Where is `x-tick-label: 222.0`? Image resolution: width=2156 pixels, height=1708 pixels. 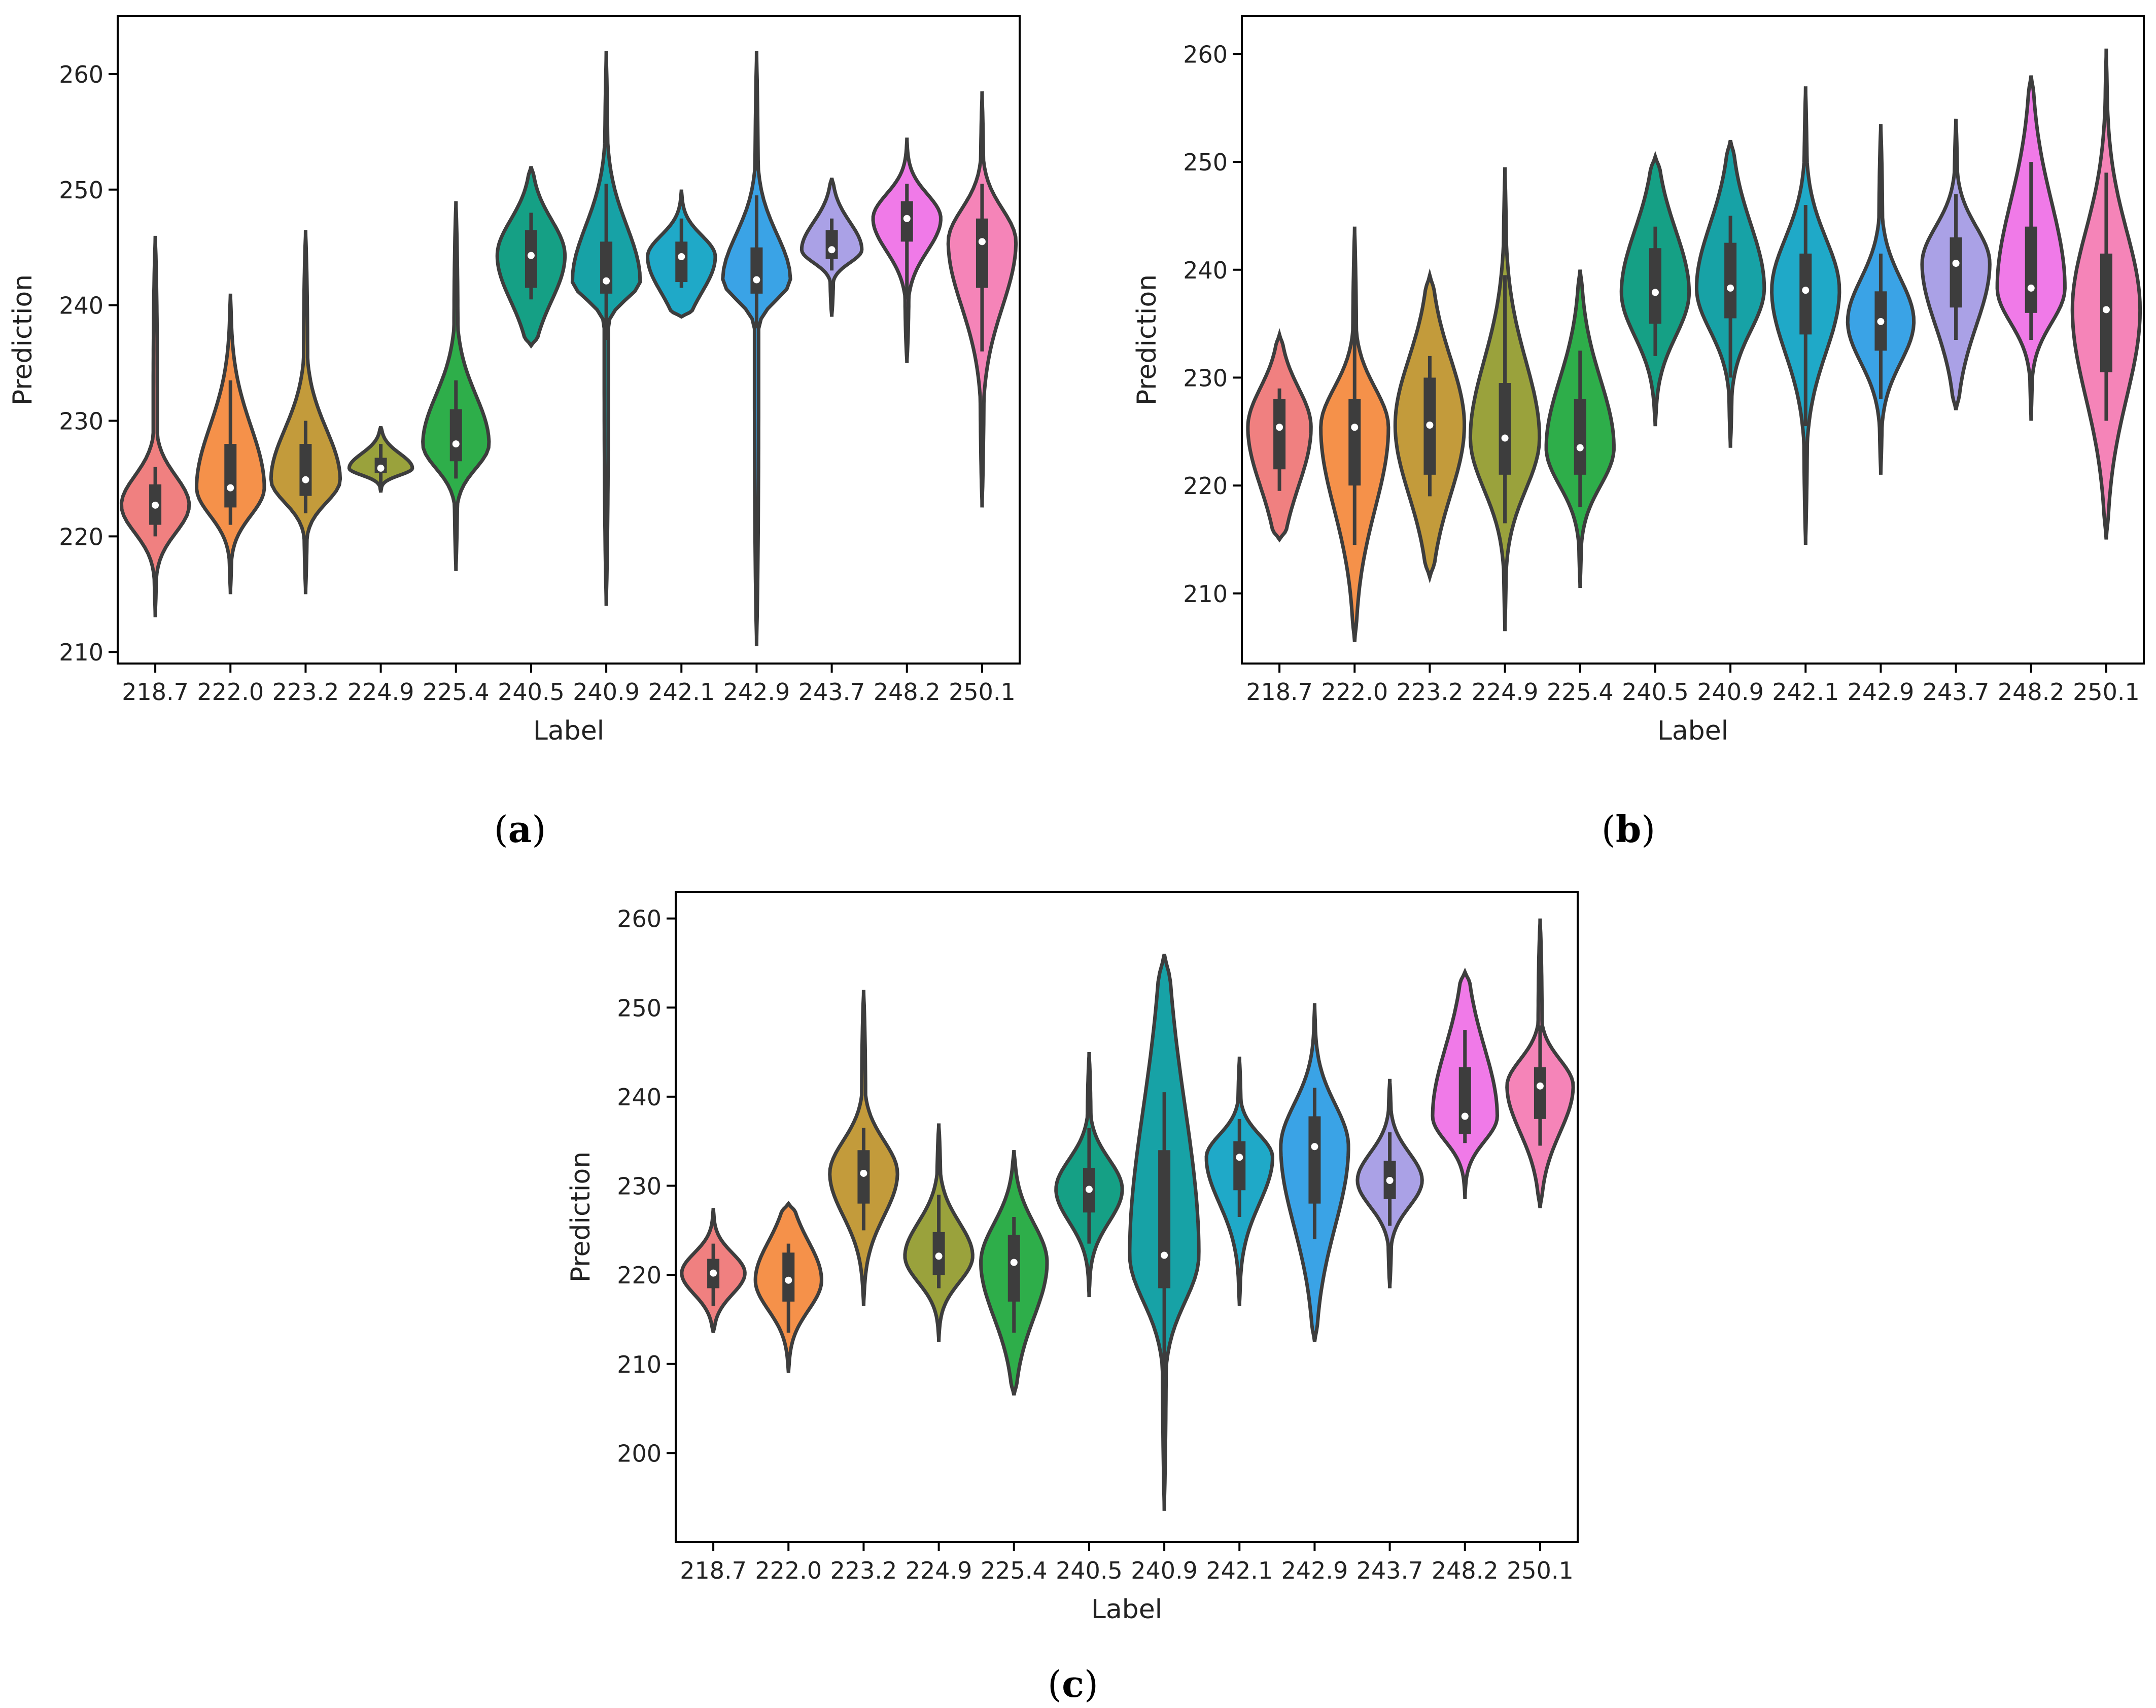
x-tick-label: 222.0 is located at coordinates (230, 692).